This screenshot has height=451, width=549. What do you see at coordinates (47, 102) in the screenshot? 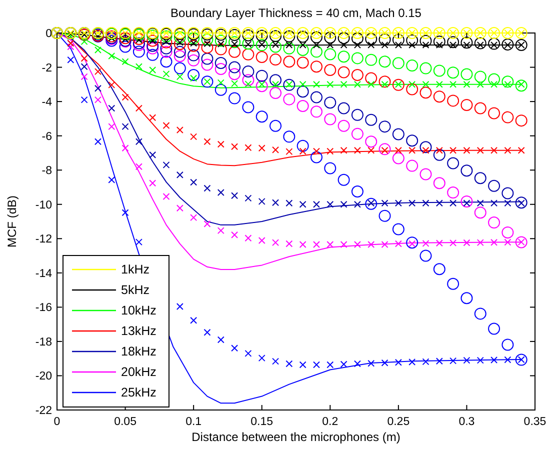
I see `y-tick-label: -4` at bounding box center [47, 102].